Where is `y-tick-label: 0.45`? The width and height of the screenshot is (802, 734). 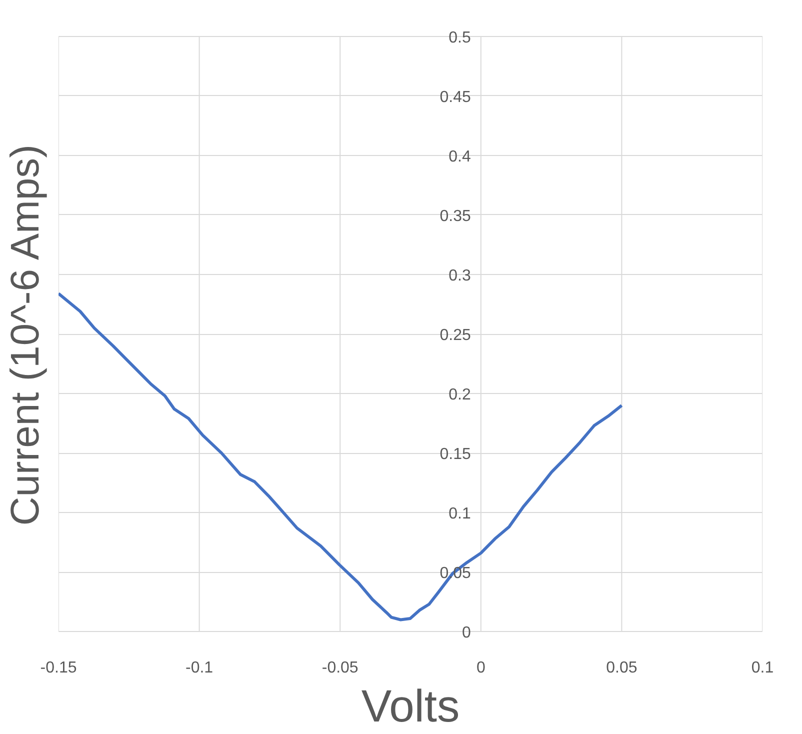
y-tick-label: 0.45 is located at coordinates (455, 97).